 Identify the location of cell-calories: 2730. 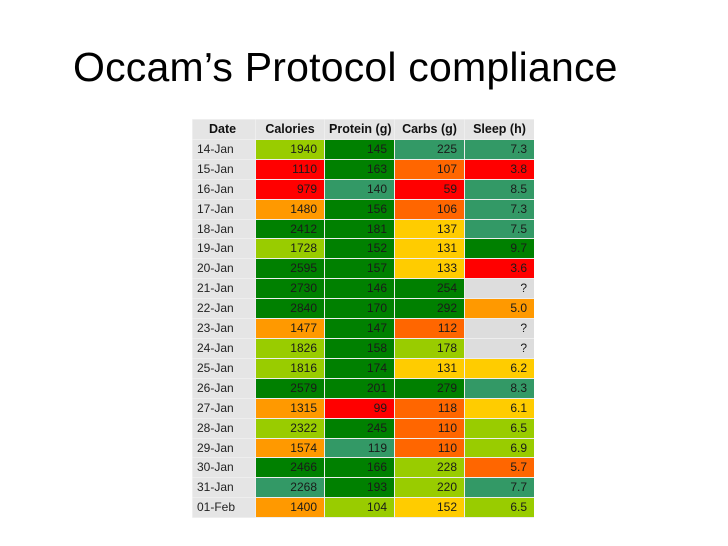
(290, 289).